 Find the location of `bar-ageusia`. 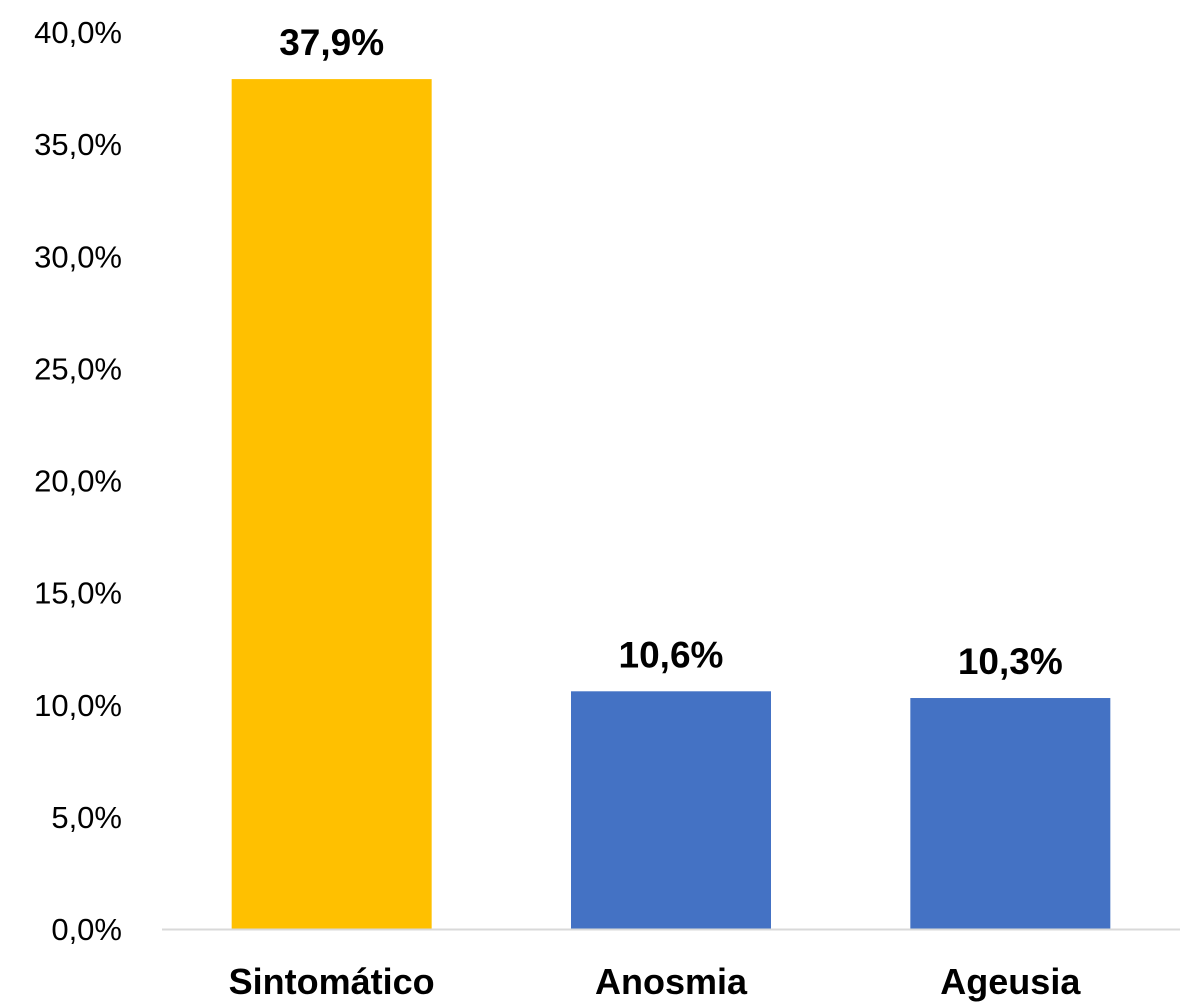

bar-ageusia is located at coordinates (1010, 813).